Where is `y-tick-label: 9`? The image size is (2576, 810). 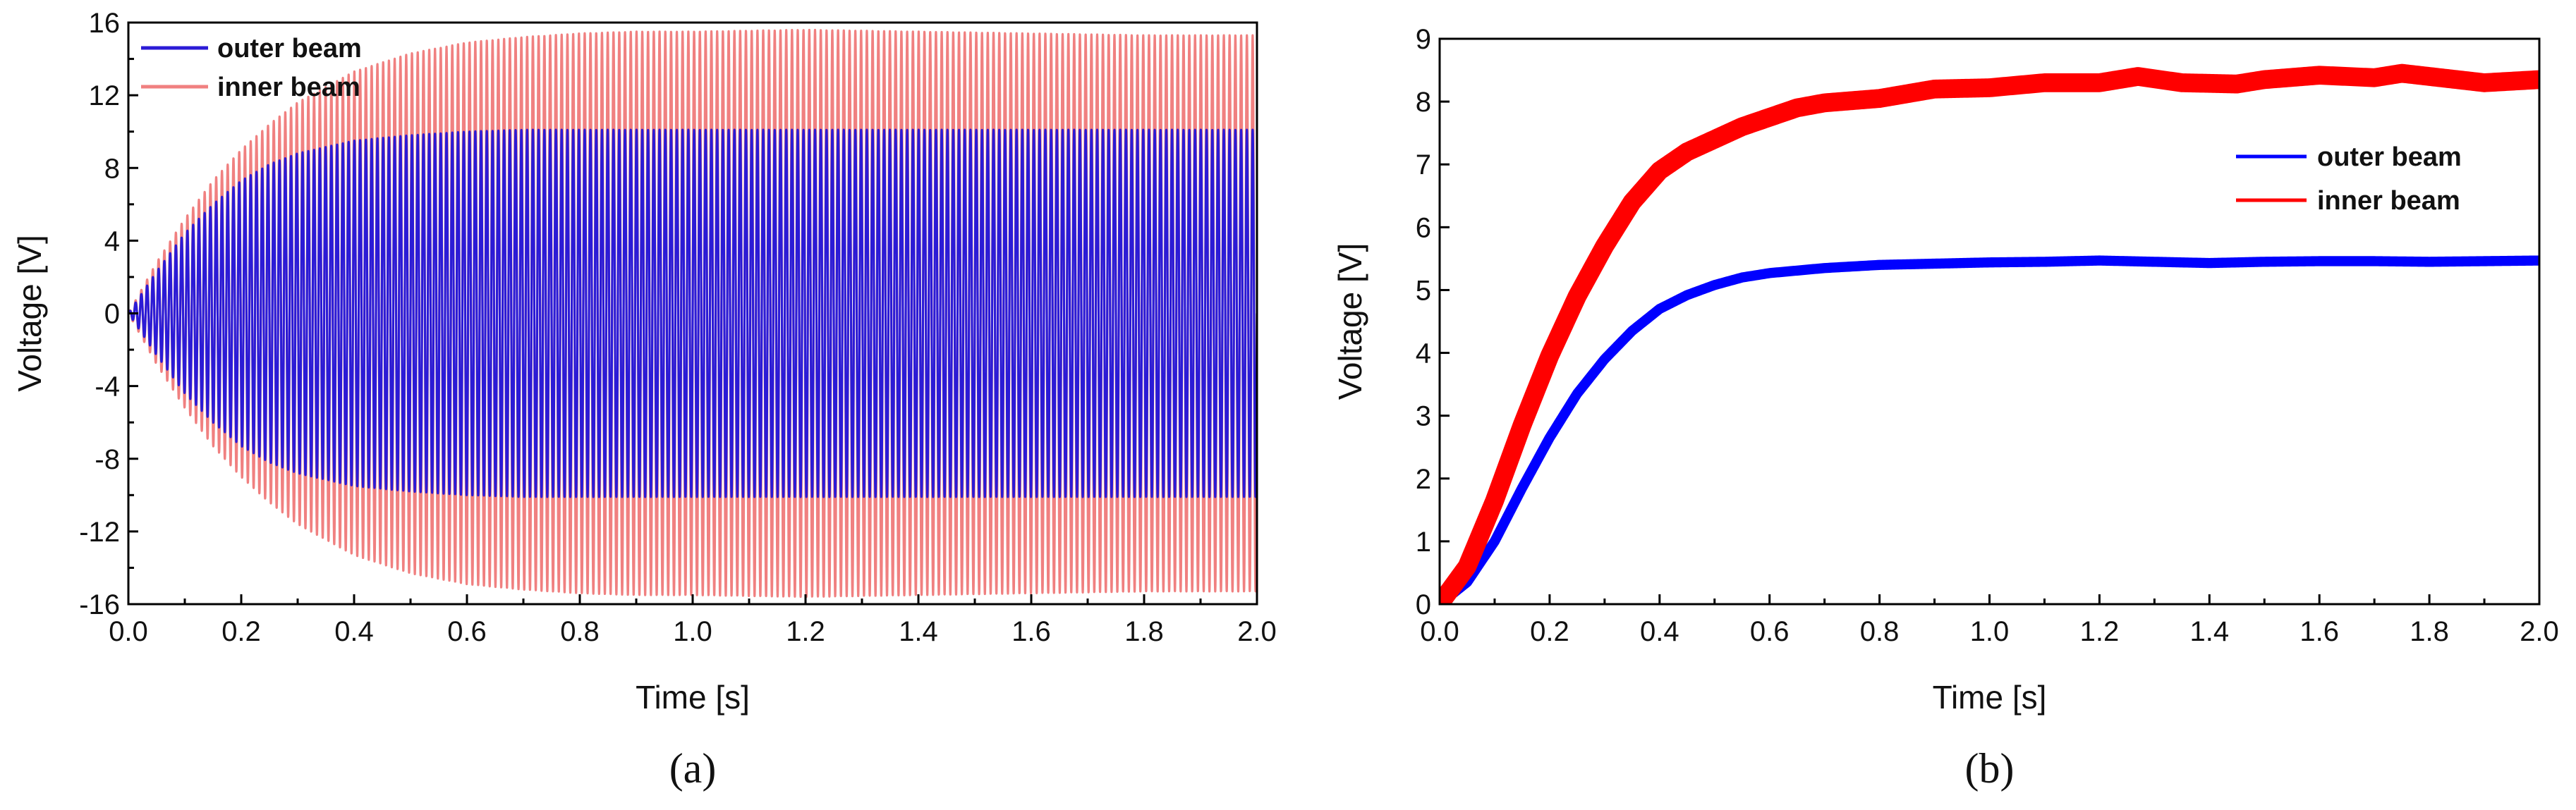
y-tick-label: 9 is located at coordinates (1423, 39).